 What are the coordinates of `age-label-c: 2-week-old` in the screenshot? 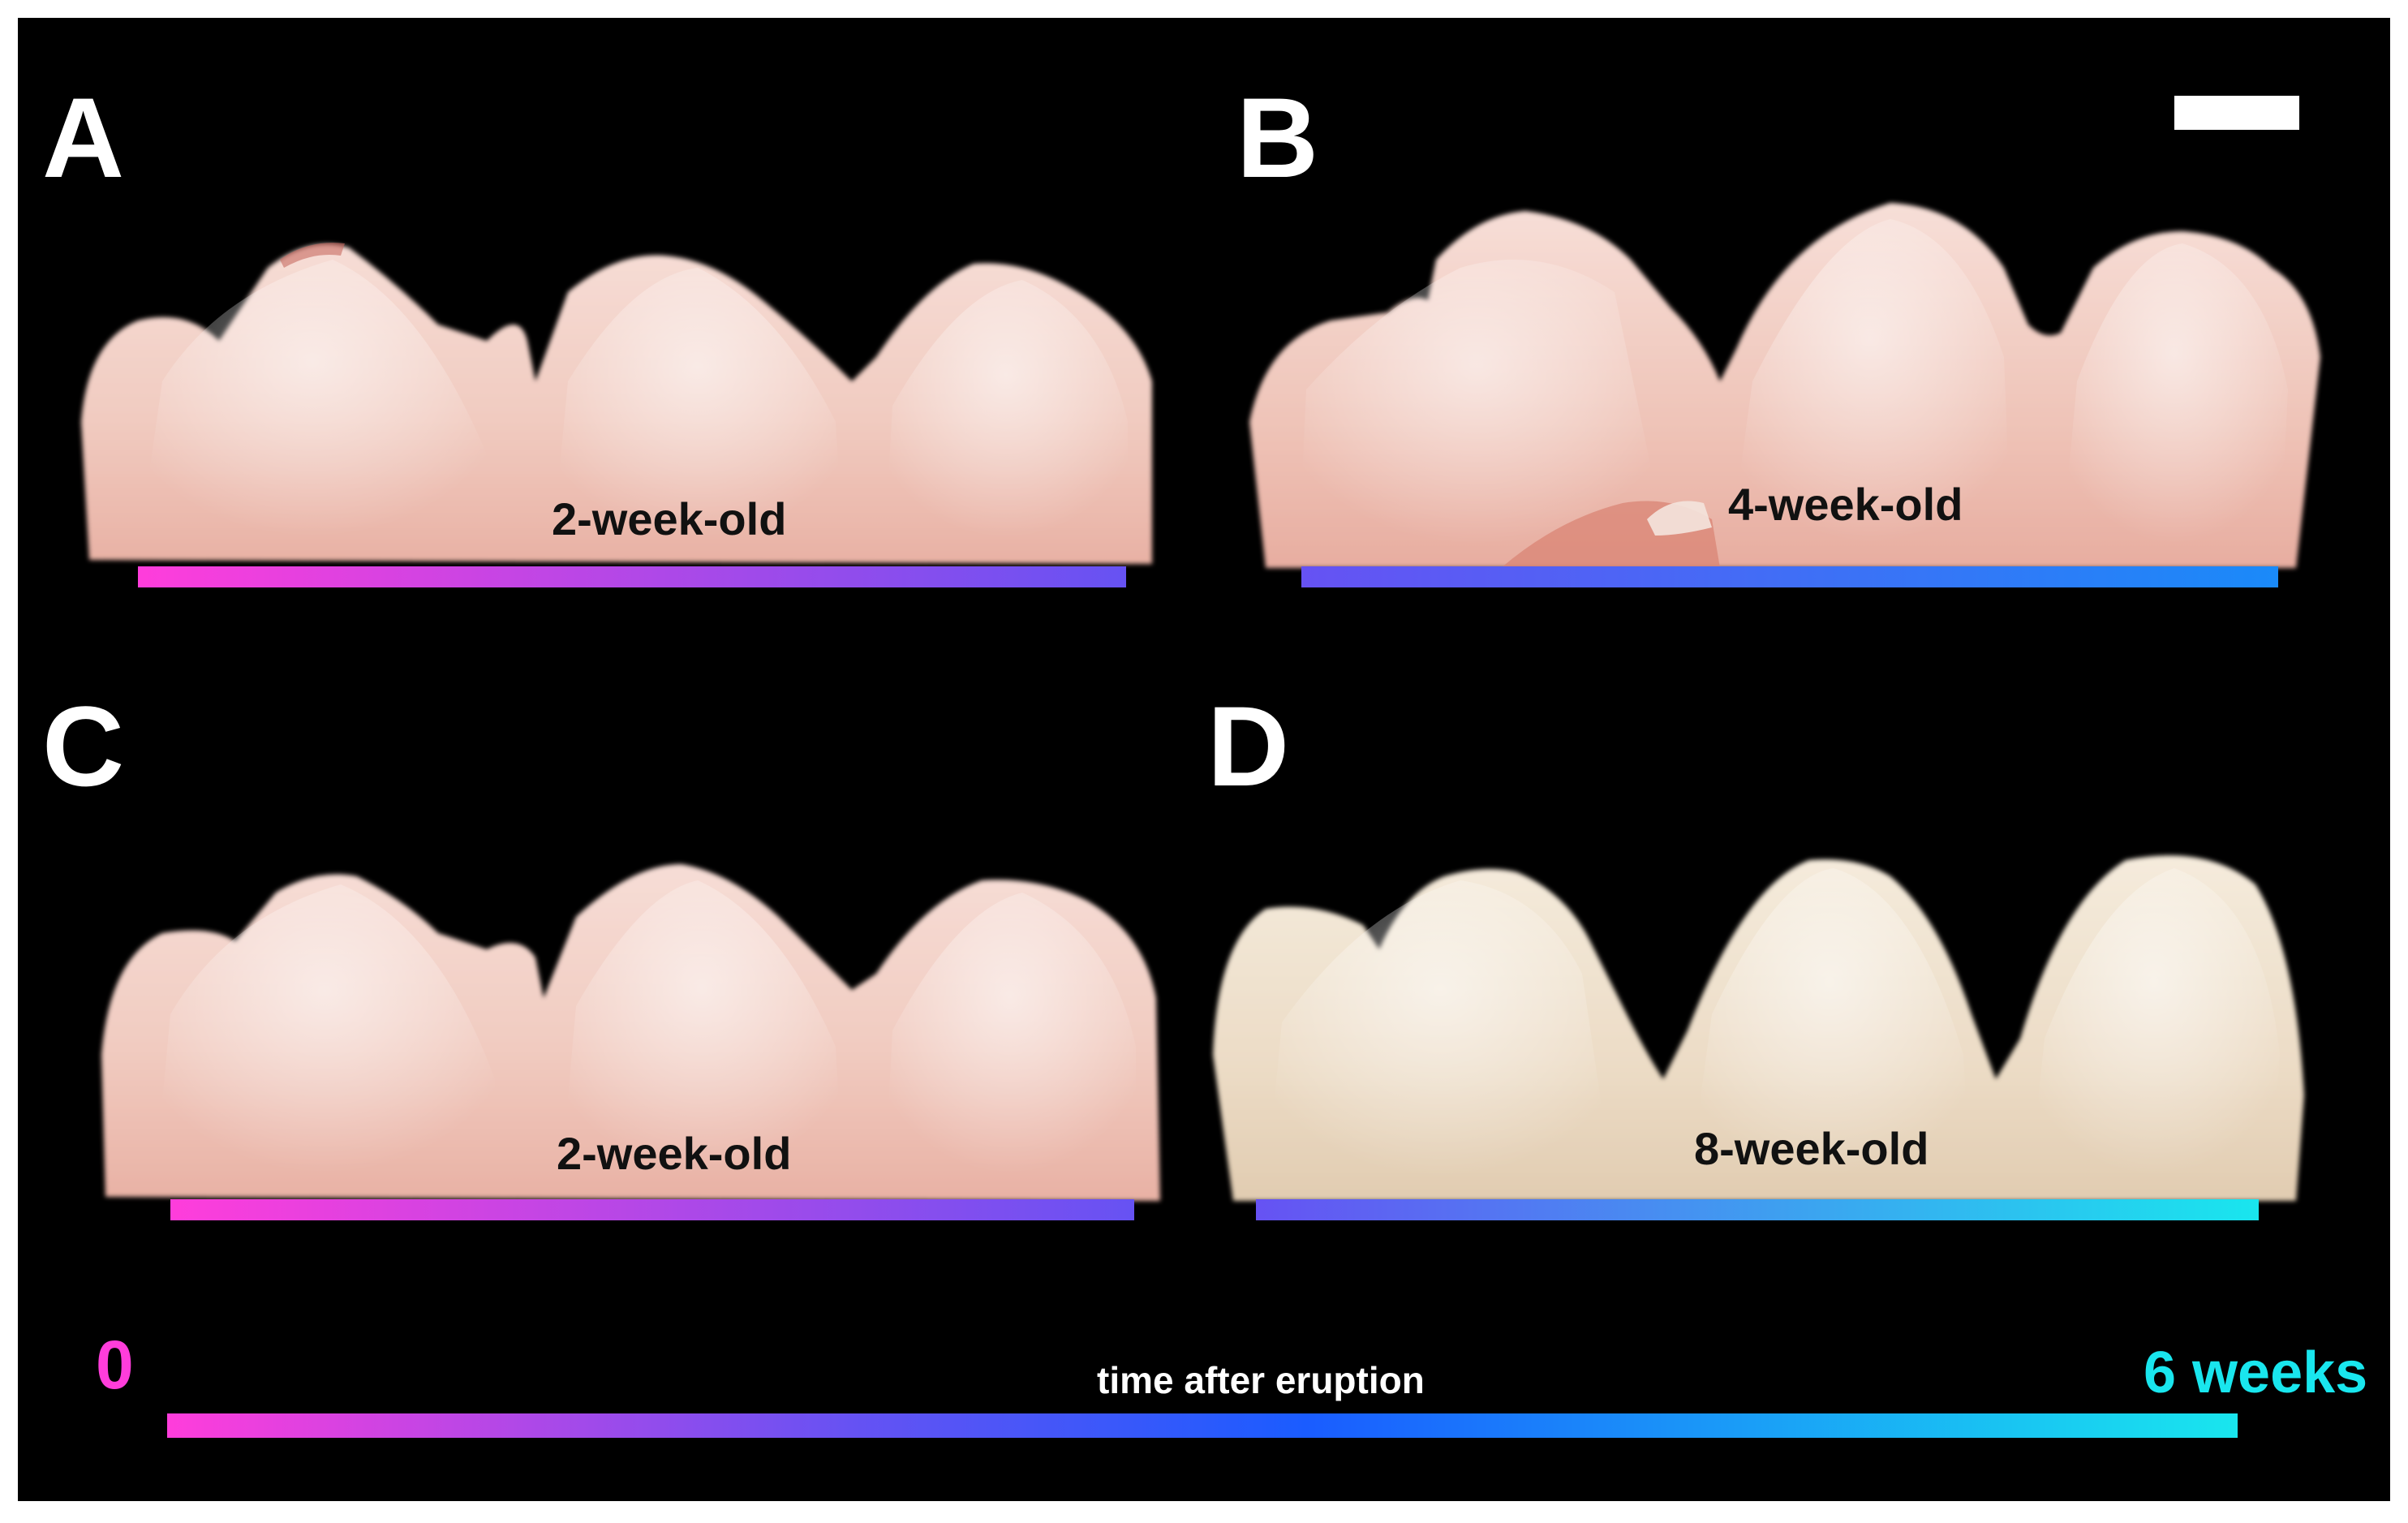 It's located at (675, 1153).